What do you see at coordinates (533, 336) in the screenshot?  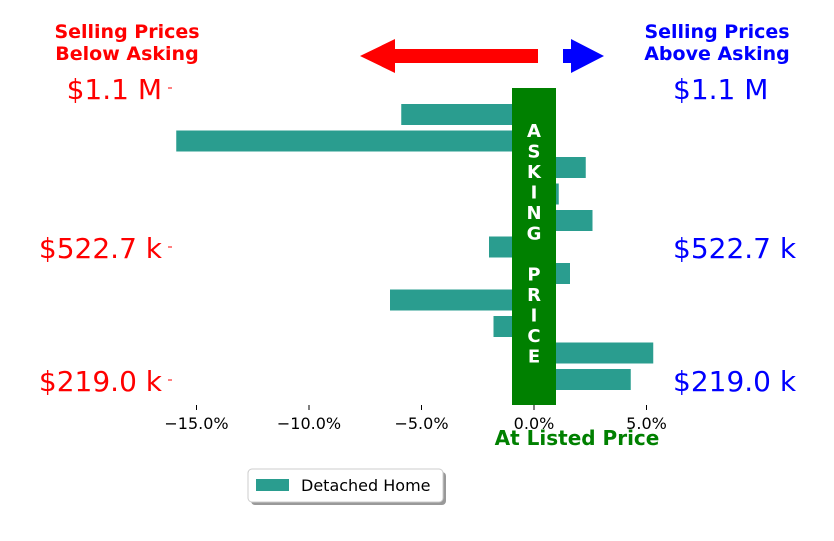 I see `asking-letter-10: C` at bounding box center [533, 336].